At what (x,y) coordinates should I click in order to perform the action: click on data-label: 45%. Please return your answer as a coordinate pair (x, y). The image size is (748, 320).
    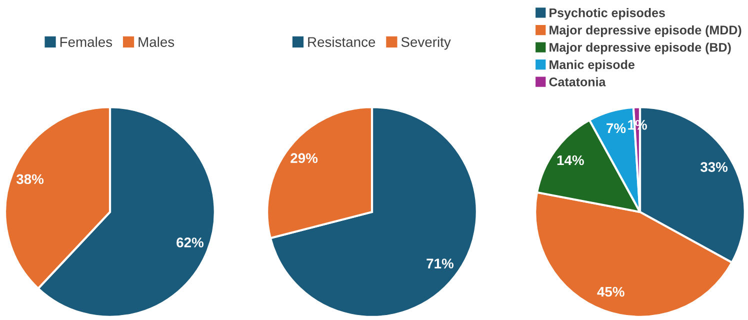
    Looking at the image, I should click on (610, 291).